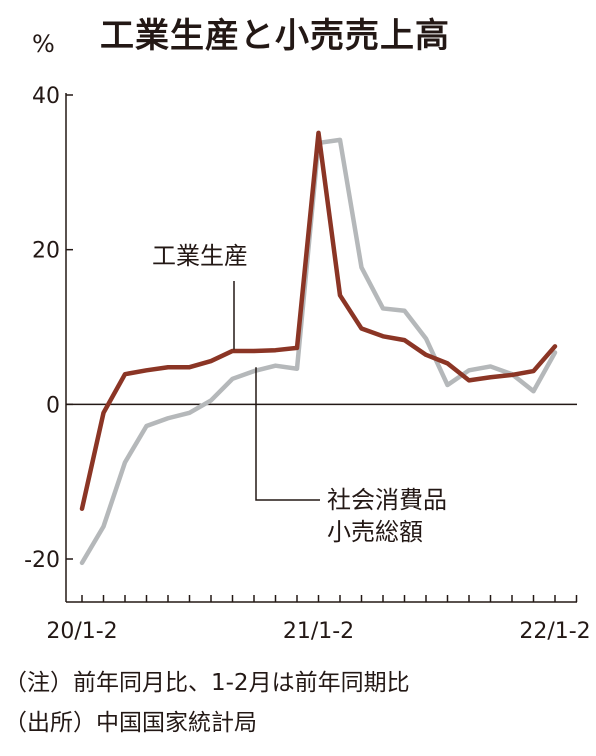  I want to click on annotation-label-retail: 小売総額, so click(375, 532).